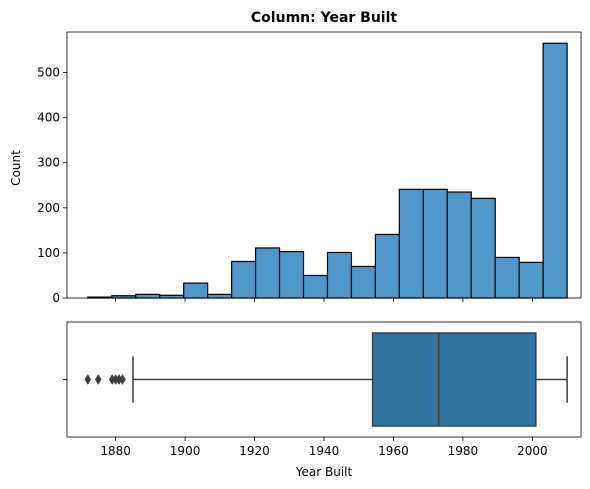 The height and width of the screenshot is (489, 590). Describe the element at coordinates (185, 451) in the screenshot. I see `boxplot-x-tick-label: 1900` at that location.